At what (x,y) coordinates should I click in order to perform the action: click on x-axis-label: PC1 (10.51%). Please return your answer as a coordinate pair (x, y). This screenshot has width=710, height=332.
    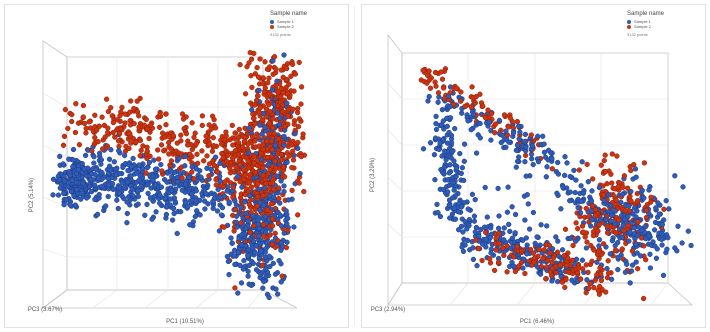
    Looking at the image, I should click on (185, 322).